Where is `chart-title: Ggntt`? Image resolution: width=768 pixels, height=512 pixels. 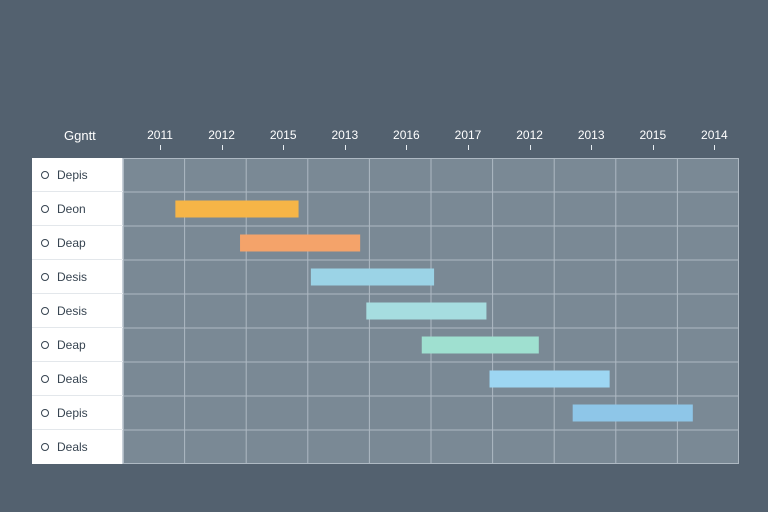
chart-title: Ggntt is located at coordinates (80, 135).